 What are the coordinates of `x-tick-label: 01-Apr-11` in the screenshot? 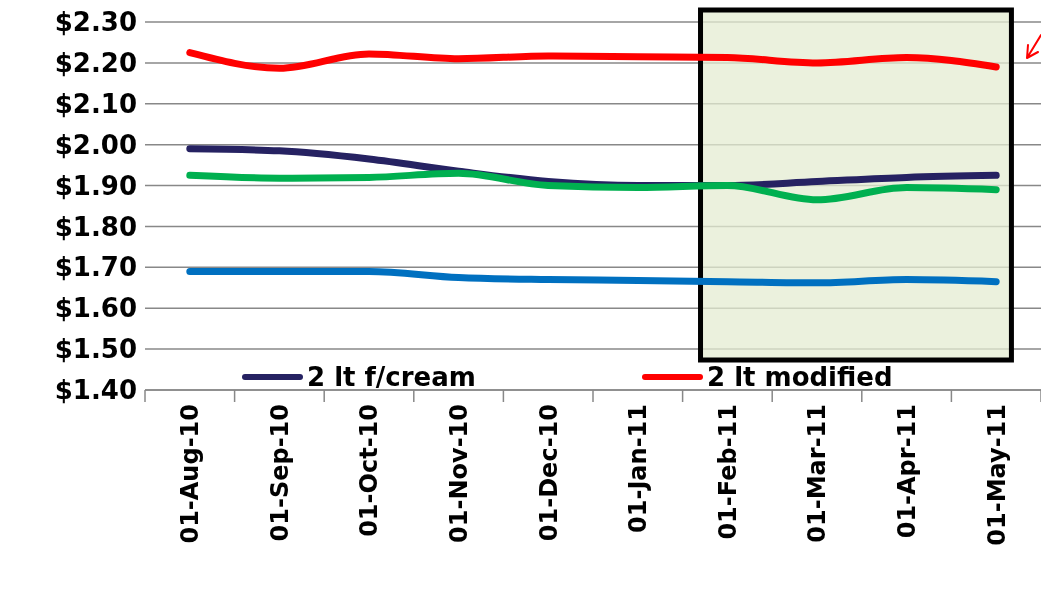 It's located at (907, 471).